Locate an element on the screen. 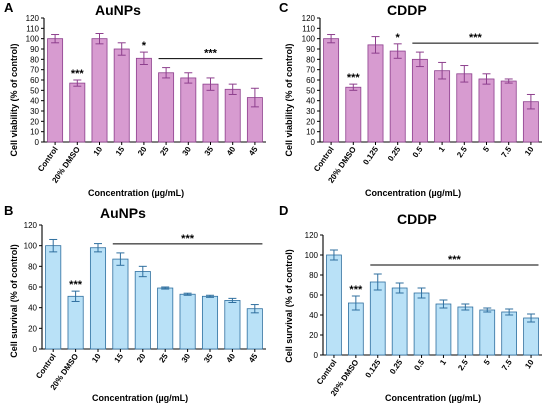 This screenshot has height=406, width=550. x-tick-label: 45 is located at coordinates (253, 358).